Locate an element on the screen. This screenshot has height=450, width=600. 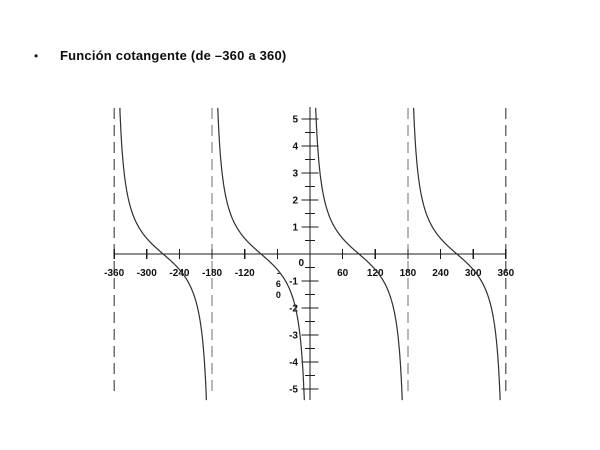
x-tick-label: -180 is located at coordinates (212, 273).